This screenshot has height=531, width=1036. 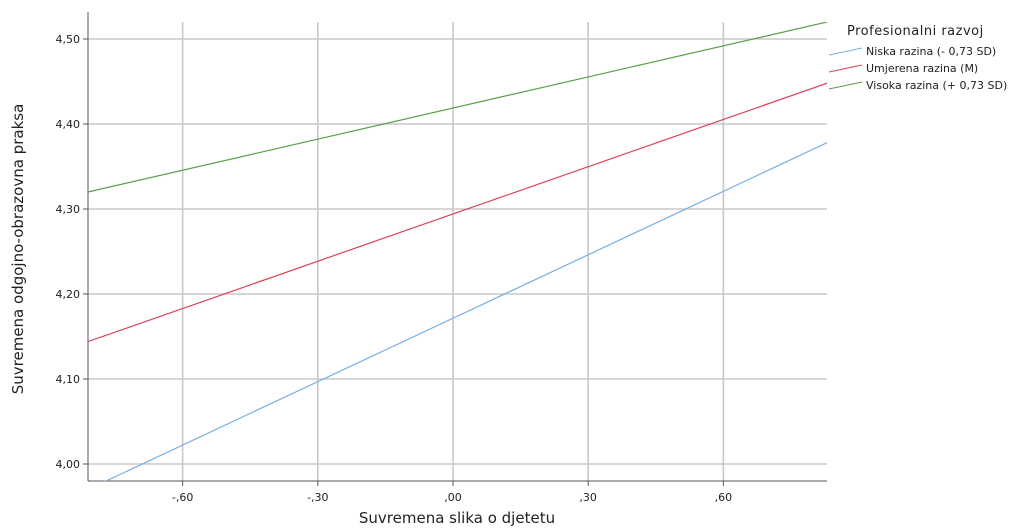 What do you see at coordinates (182, 497) in the screenshot?
I see `x-tick-label: -,60` at bounding box center [182, 497].